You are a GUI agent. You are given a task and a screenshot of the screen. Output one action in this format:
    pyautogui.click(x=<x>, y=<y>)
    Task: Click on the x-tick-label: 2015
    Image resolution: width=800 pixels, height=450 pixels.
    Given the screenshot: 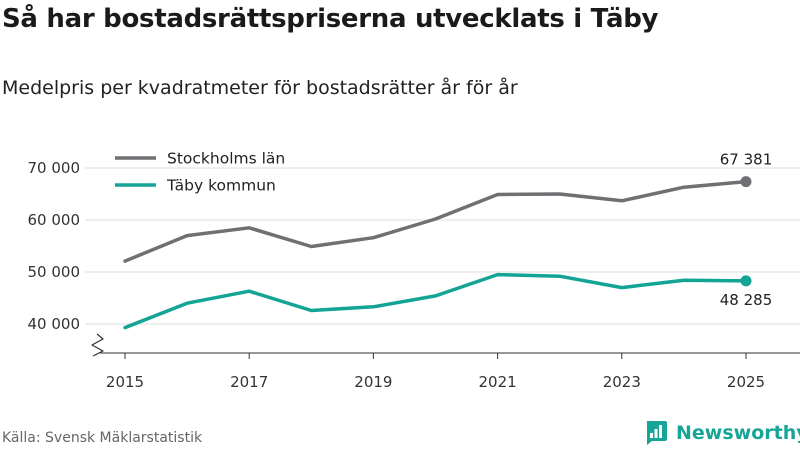 What is the action you would take?
    pyautogui.click(x=125, y=382)
    